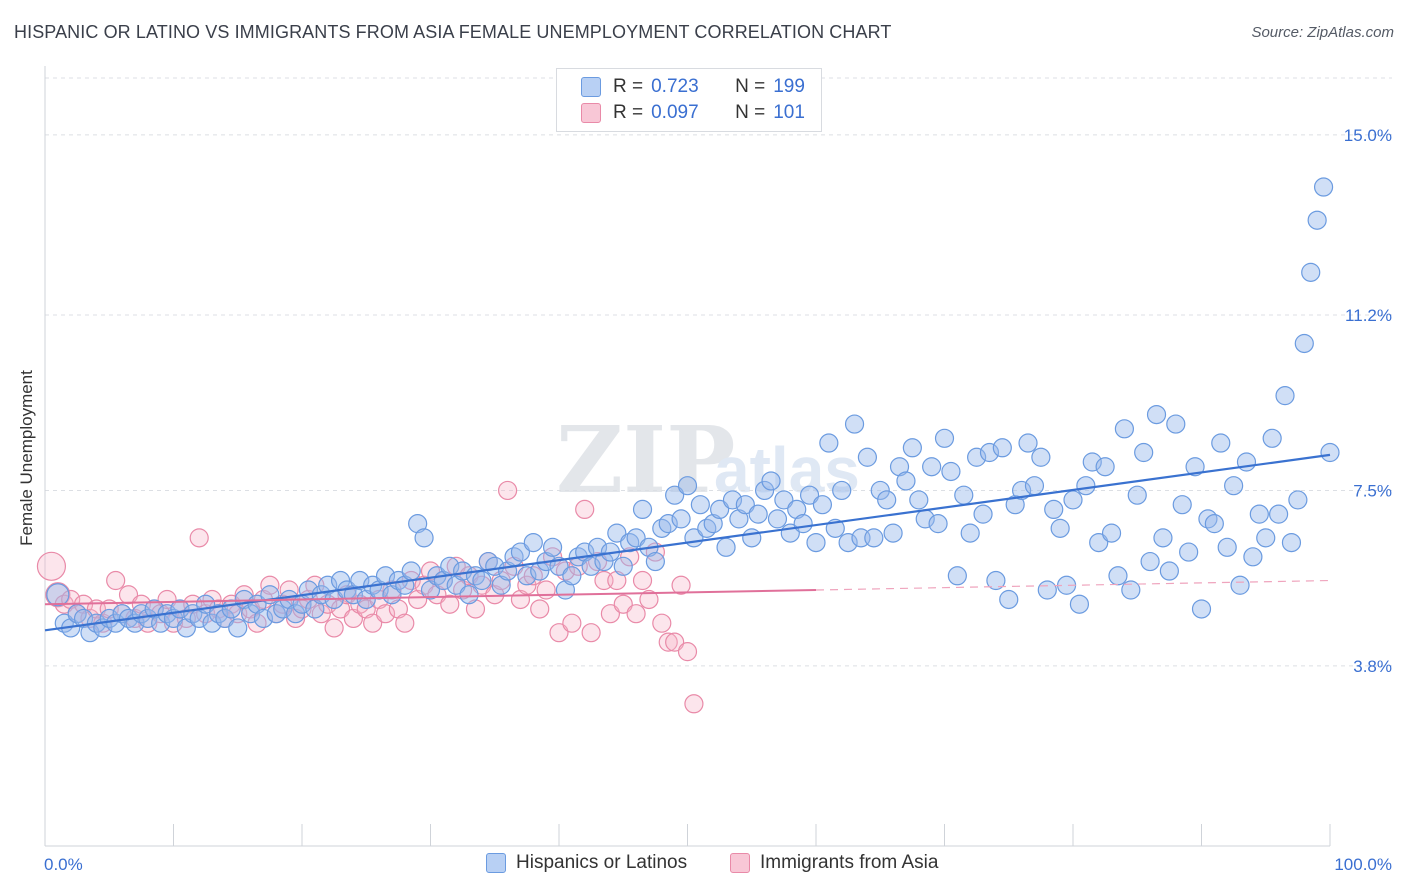 This screenshot has height=892, width=1406. Describe the element at coordinates (1368, 135) in the screenshot. I see `y-tick-label: 15.0%` at that location.